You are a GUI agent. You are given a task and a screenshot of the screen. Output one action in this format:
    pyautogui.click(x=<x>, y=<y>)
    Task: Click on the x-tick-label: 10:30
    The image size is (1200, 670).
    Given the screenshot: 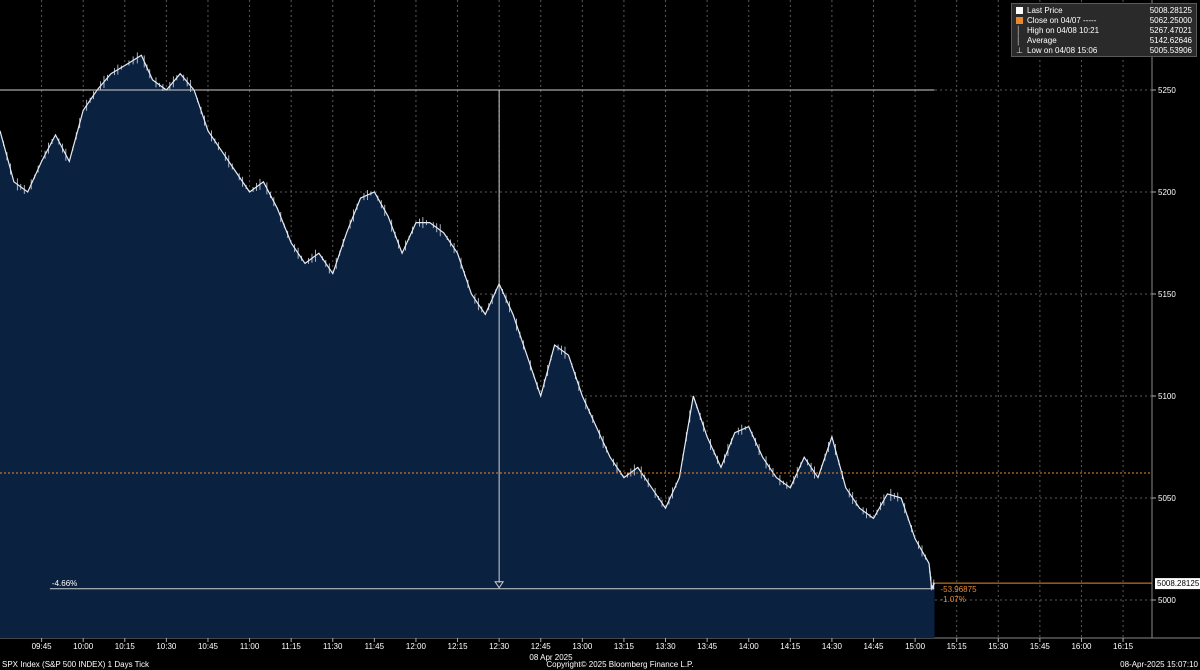 What is the action you would take?
    pyautogui.click(x=166, y=646)
    